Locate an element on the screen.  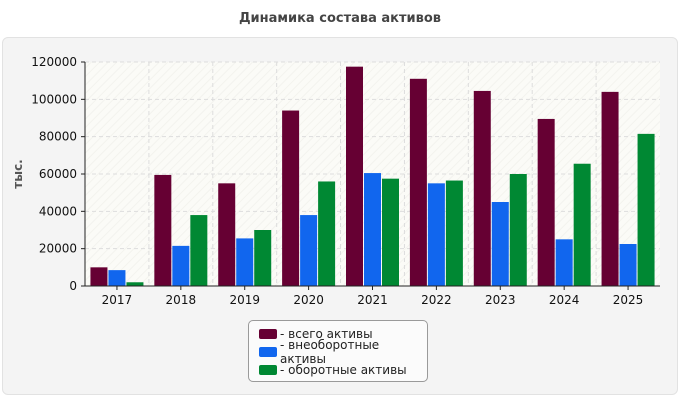
y-tick-label: 100000 is located at coordinates (54, 99).